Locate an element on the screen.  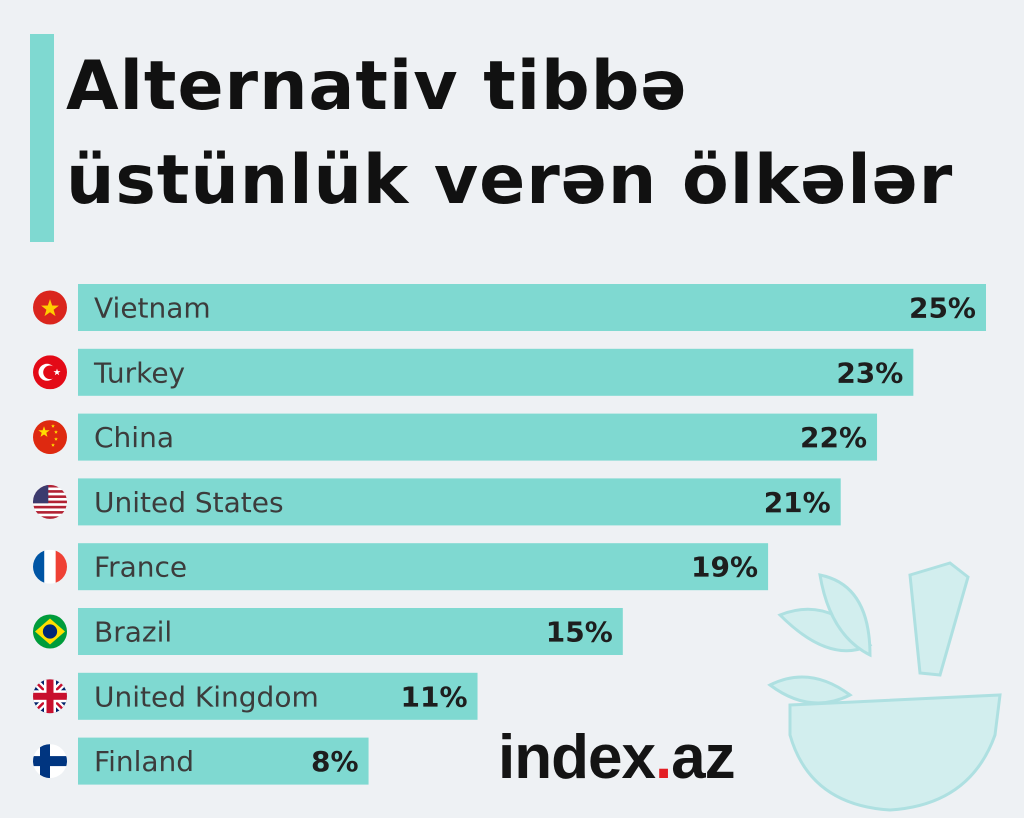
france-flag-icon is located at coordinates (50, 566).